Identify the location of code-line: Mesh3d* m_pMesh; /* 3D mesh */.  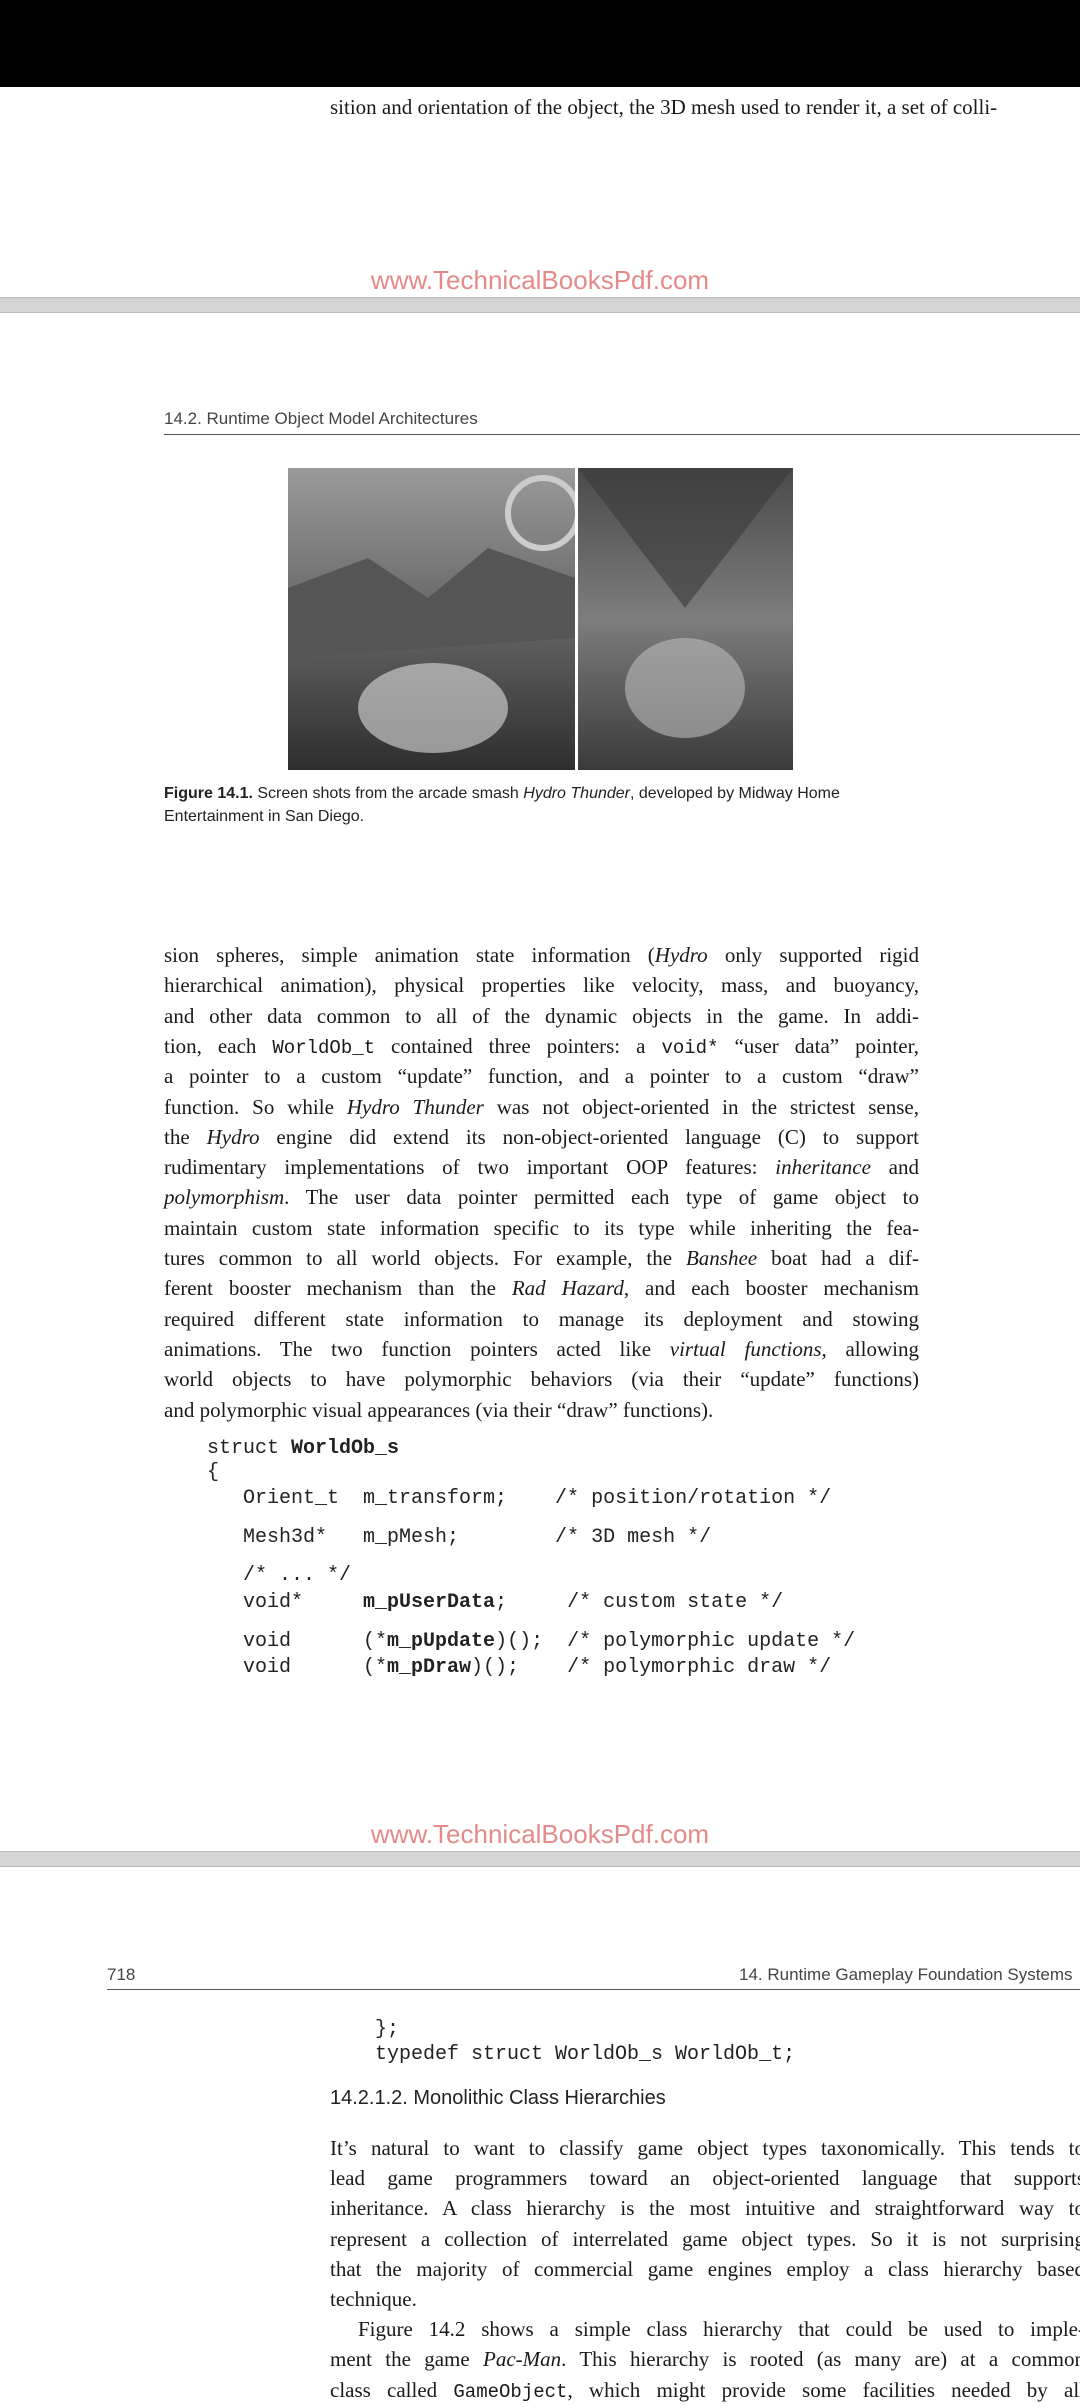
(459, 1538).